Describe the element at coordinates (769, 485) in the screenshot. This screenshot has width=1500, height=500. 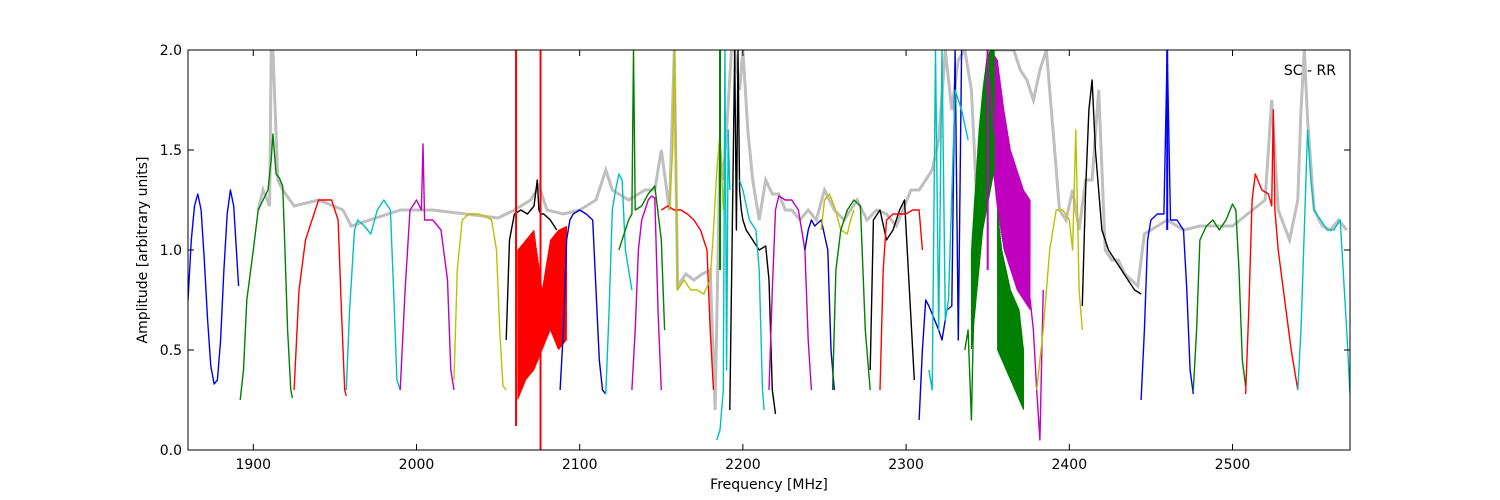
I see `x-axis-label: Frequency [MHz]` at that location.